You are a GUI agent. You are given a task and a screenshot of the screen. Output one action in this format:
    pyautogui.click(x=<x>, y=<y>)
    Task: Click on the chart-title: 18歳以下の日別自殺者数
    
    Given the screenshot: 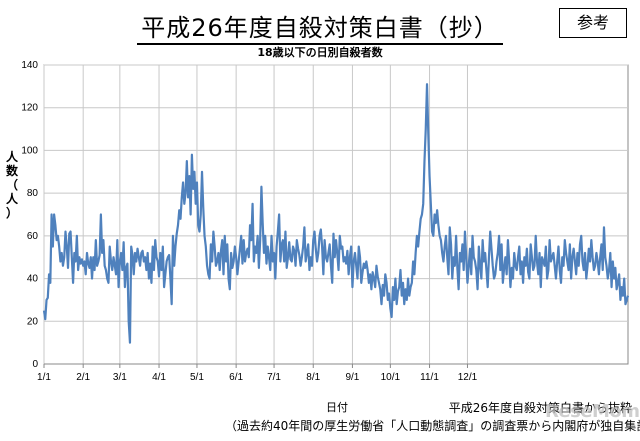 What is the action you would take?
    pyautogui.click(x=320, y=52)
    